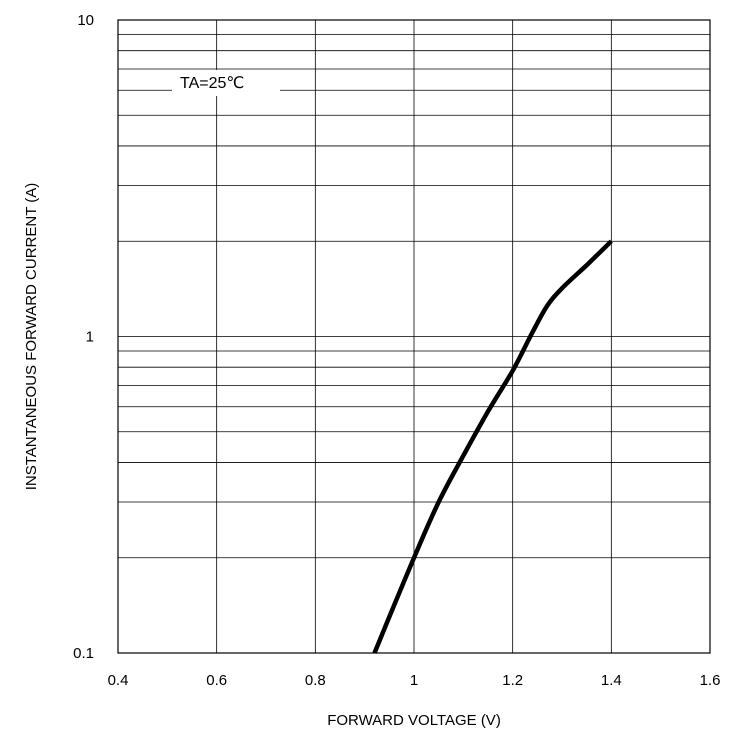 The image size is (740, 733). Describe the element at coordinates (90, 337) in the screenshot. I see `y-tick-label: 1` at that location.